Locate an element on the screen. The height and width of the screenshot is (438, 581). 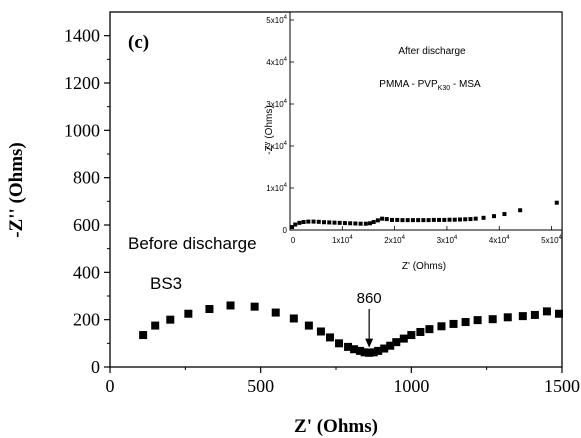
inset-x-tick-mantissa: 3x10 is located at coordinates (446, 240).